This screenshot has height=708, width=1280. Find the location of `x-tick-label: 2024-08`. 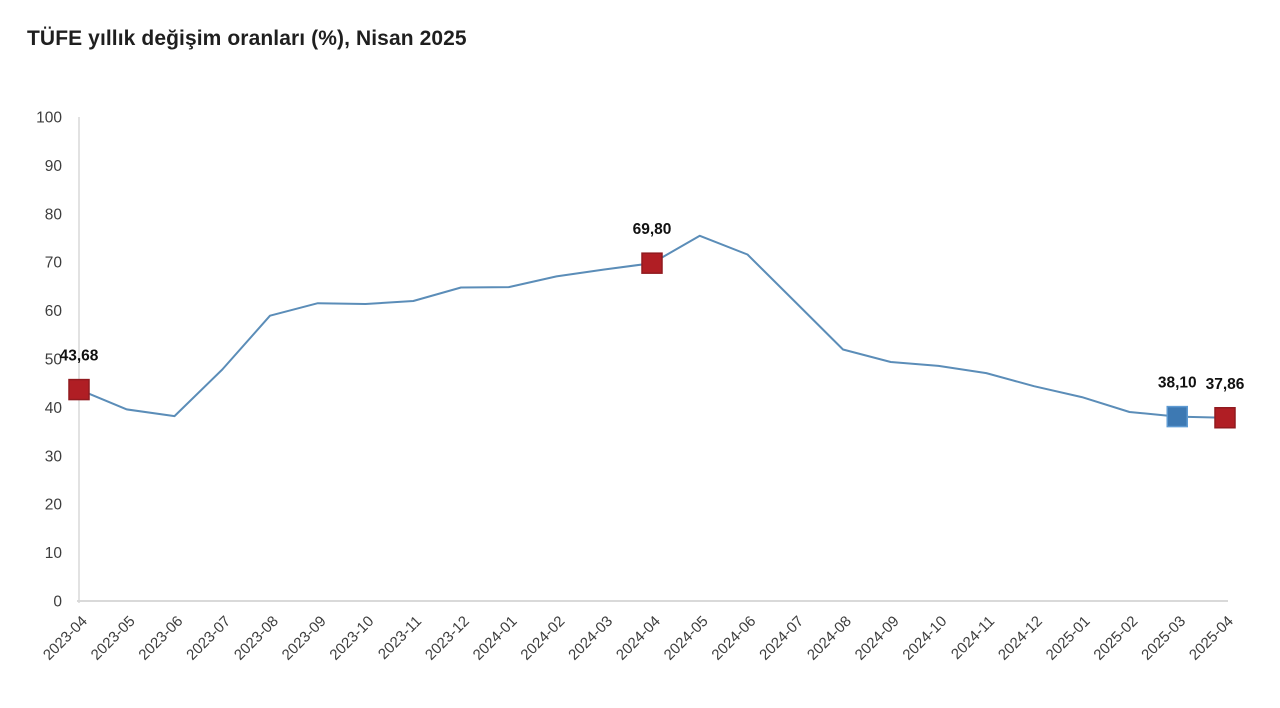

x-tick-label: 2024-08 is located at coordinates (829, 638).